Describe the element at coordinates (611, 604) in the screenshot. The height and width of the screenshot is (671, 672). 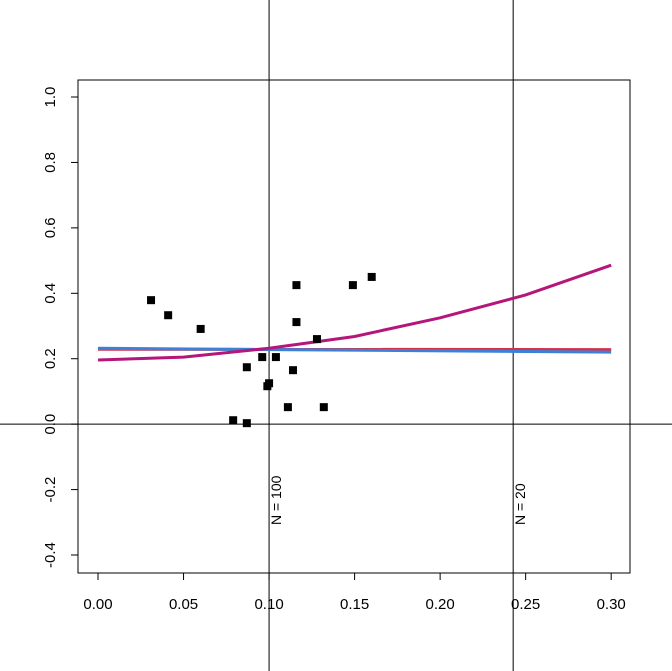
I see `x-tick-label: 0.30` at that location.